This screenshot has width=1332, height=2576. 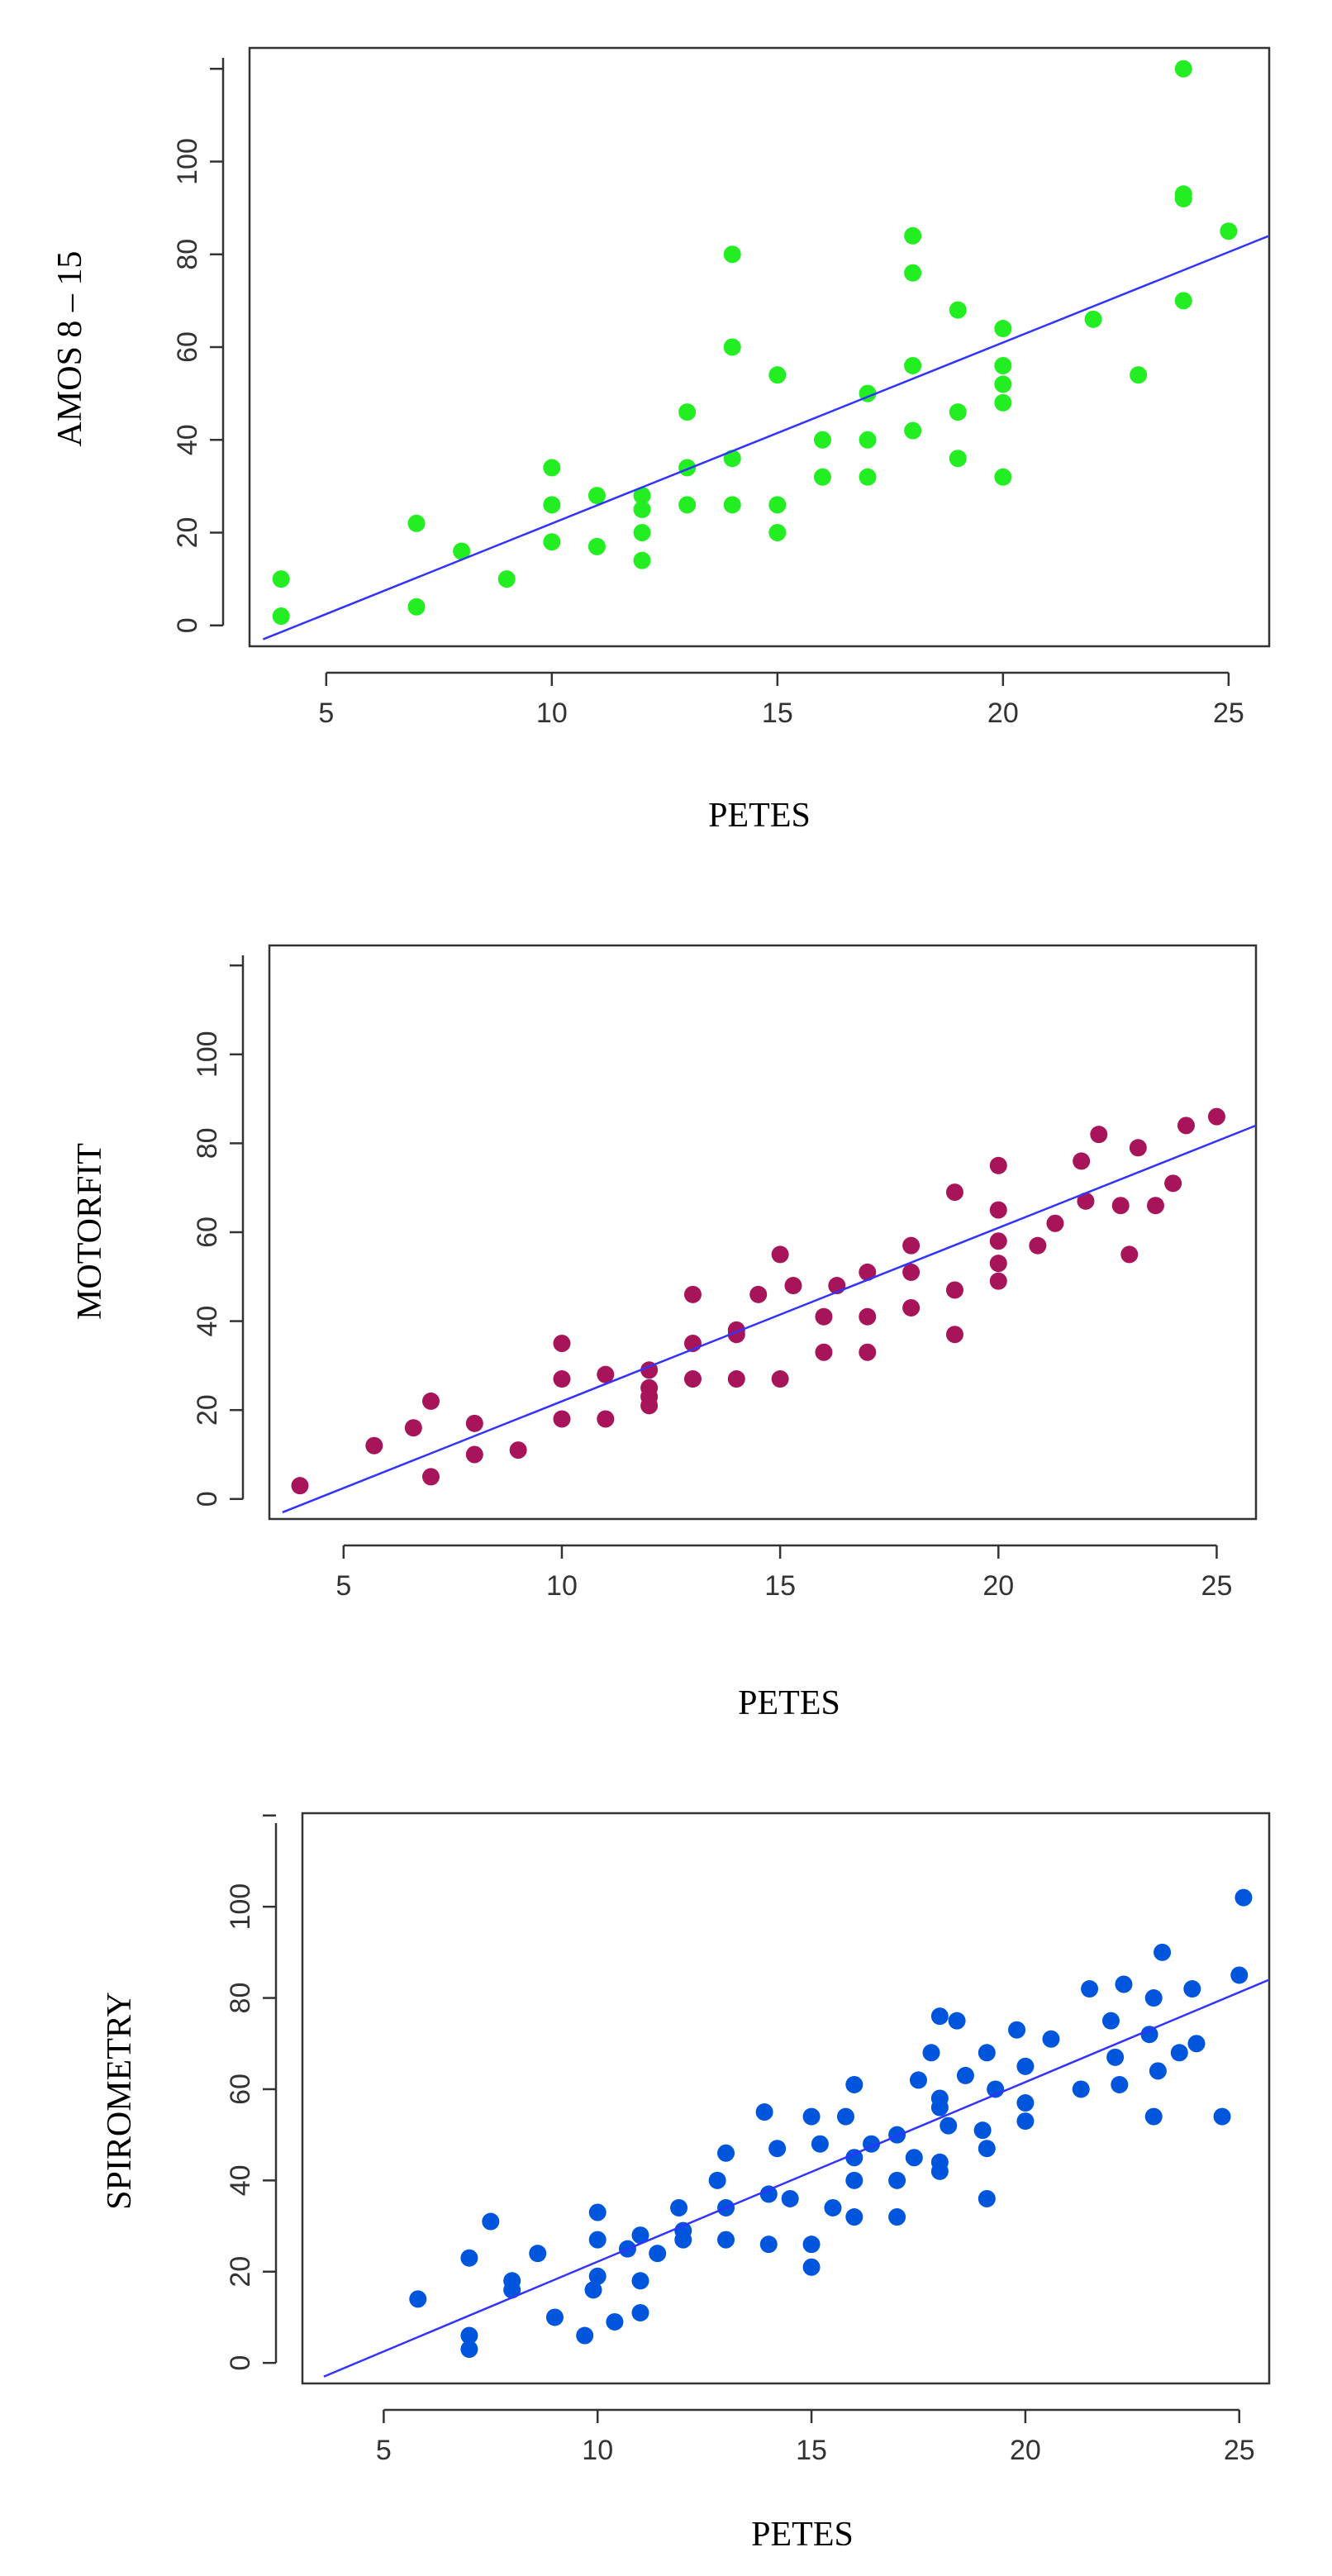 What do you see at coordinates (240, 2180) in the screenshot?
I see `y-tick-label: 40` at bounding box center [240, 2180].